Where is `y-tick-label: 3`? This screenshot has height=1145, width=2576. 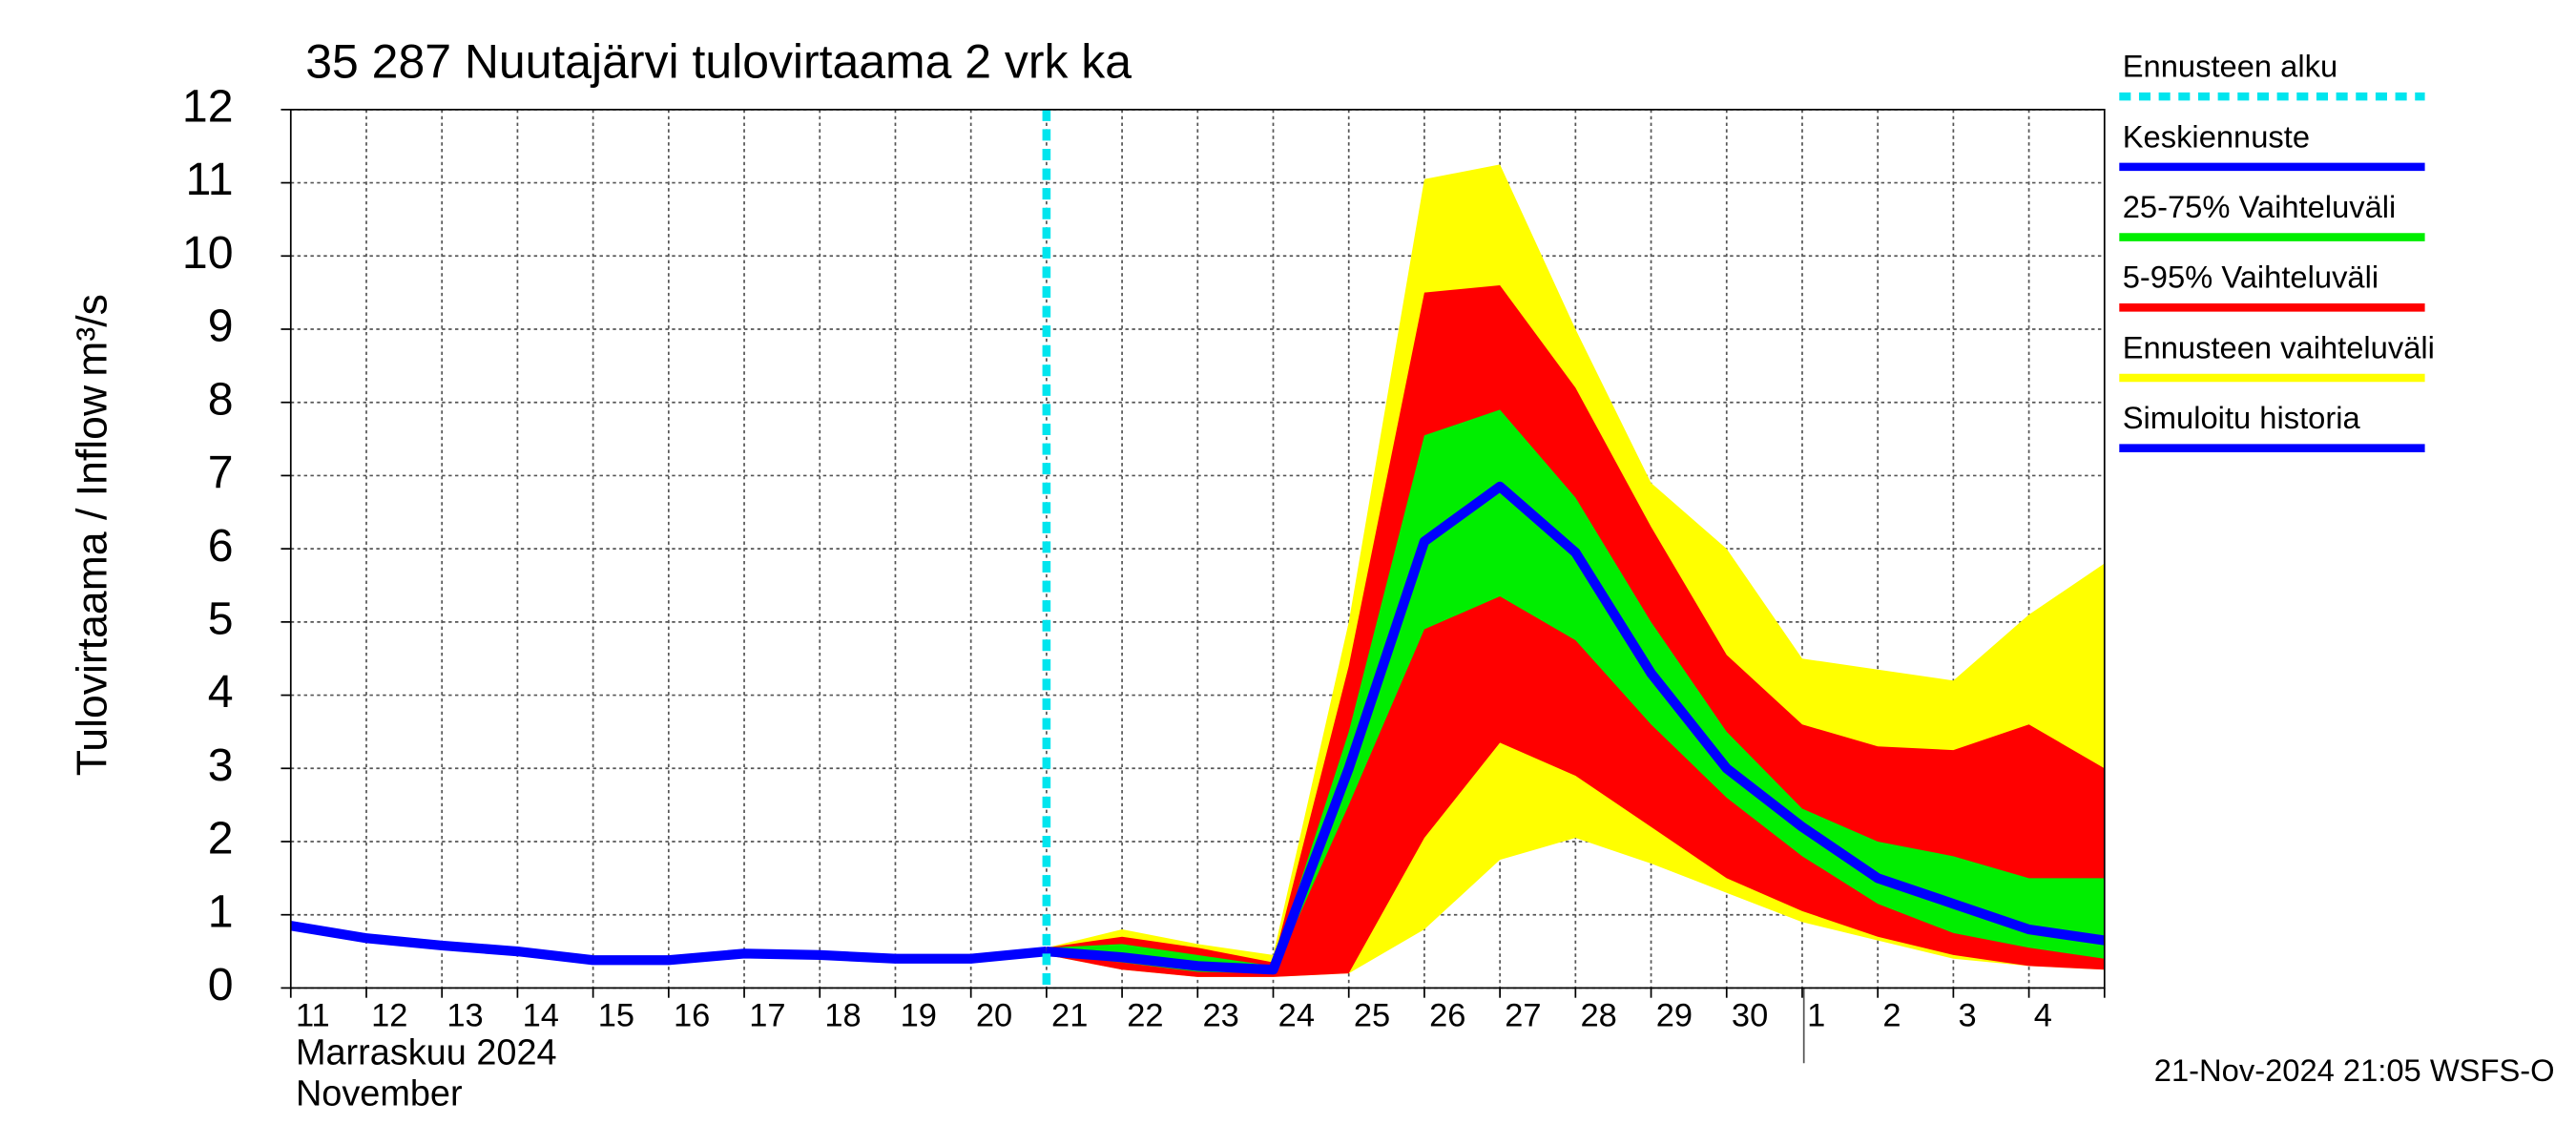
y-tick-label: 3 is located at coordinates (221, 765).